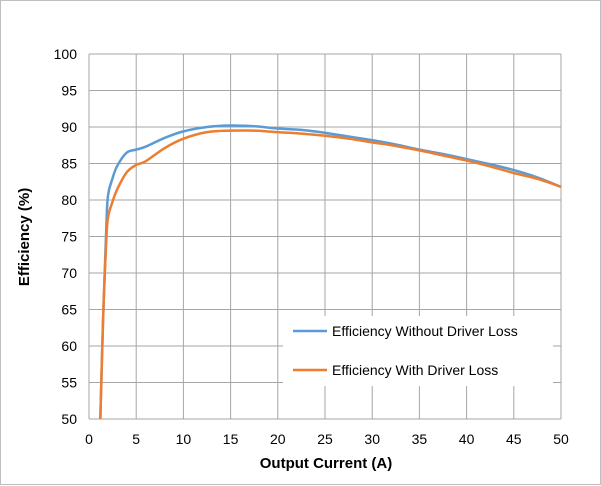 This screenshot has width=601, height=486. I want to click on x-tick-label: 40, so click(467, 439).